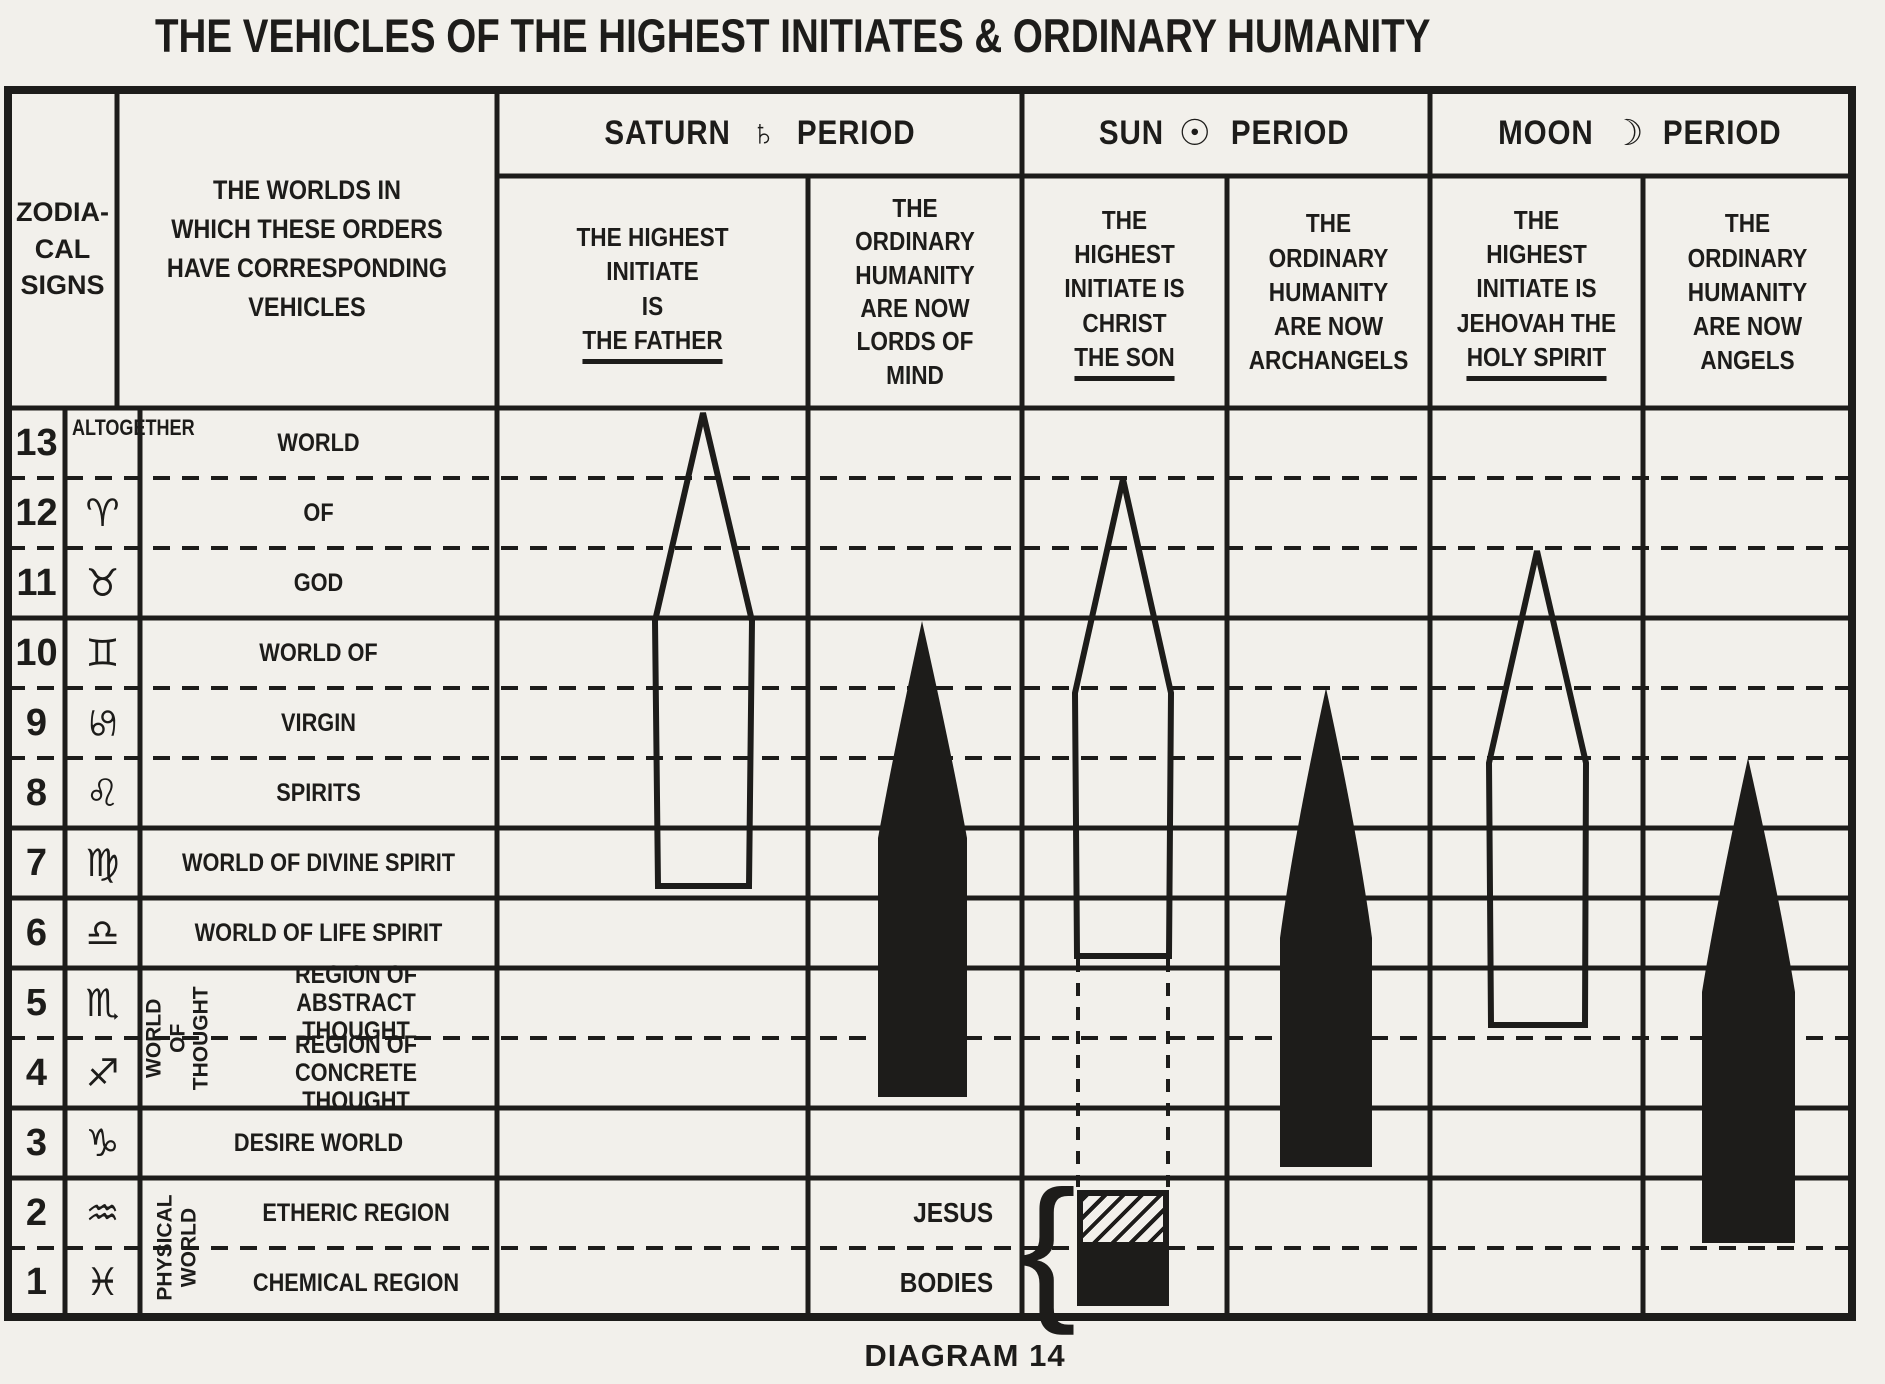 This screenshot has height=1384, width=1885. What do you see at coordinates (1546, 132) in the screenshot?
I see `moon-period-name: MOON` at bounding box center [1546, 132].